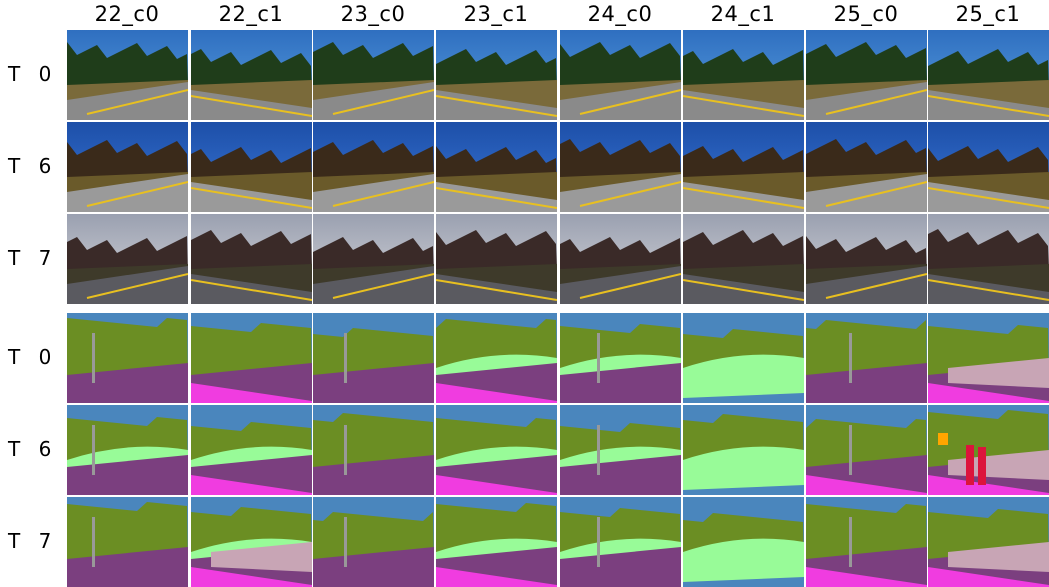  What do you see at coordinates (743, 14) in the screenshot?
I see `column-label-24_c1: 24_c1` at bounding box center [743, 14].